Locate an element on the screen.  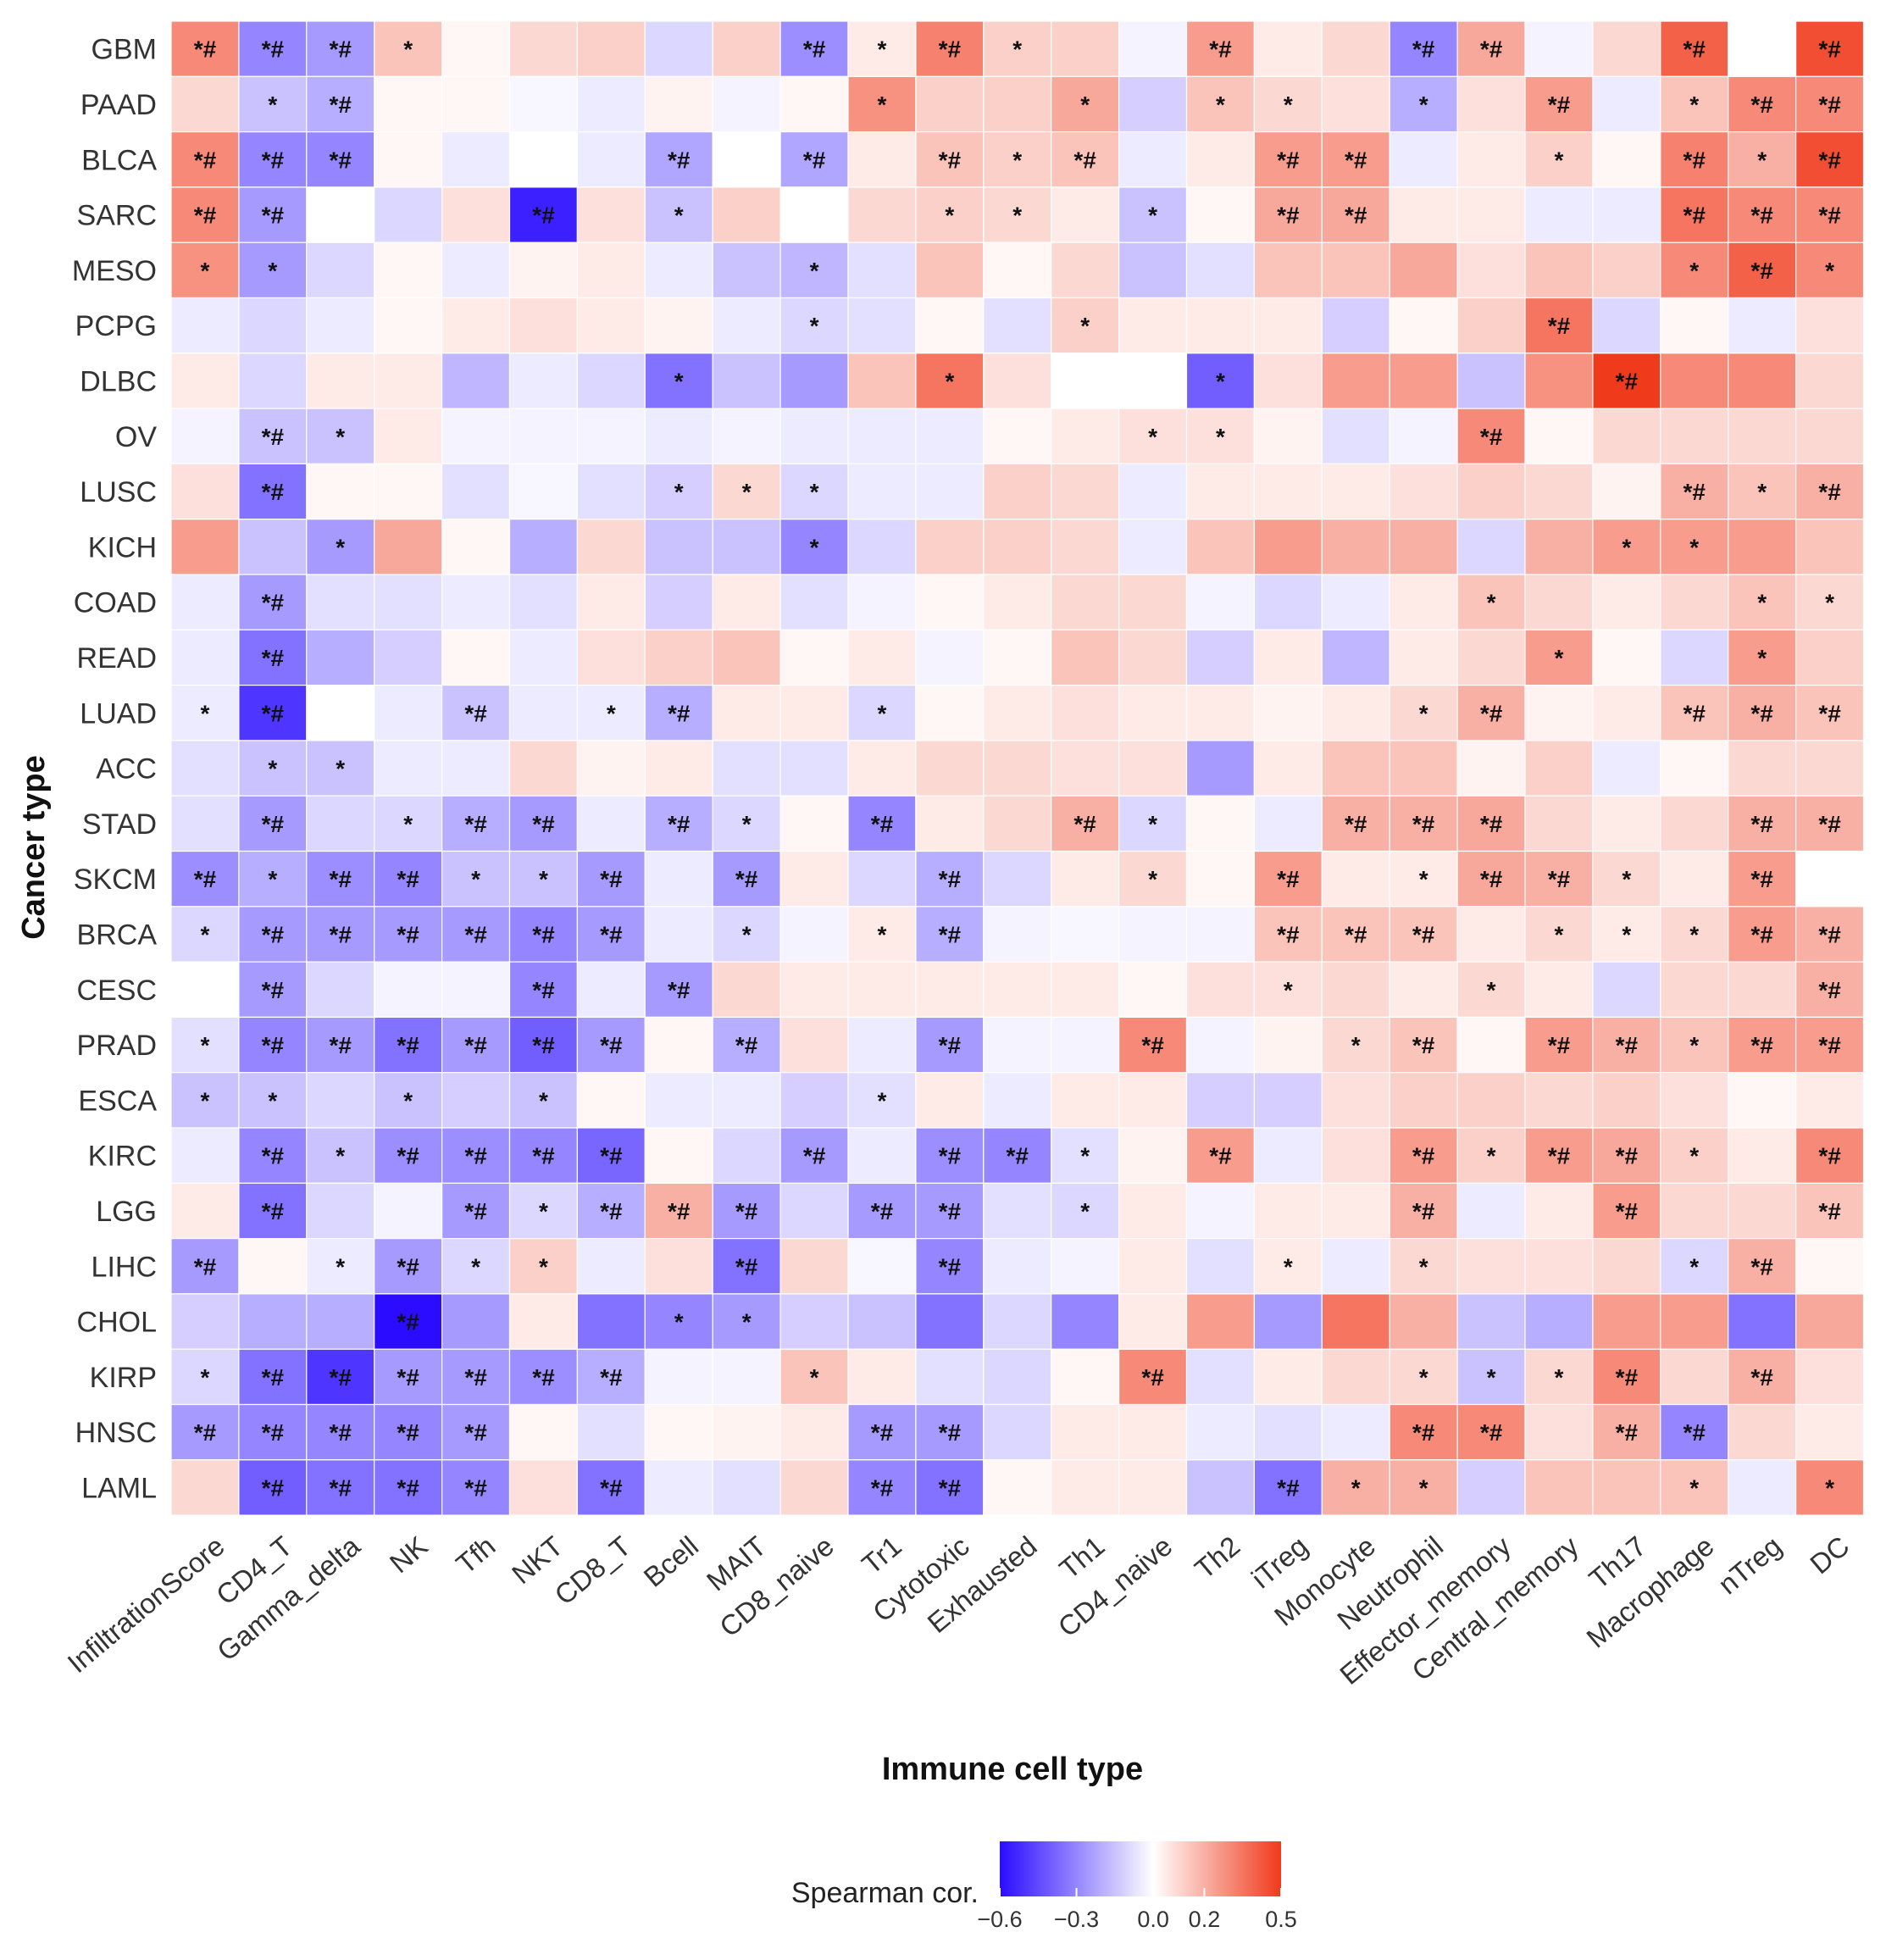
row-label: SKCM is located at coordinates (116, 879).